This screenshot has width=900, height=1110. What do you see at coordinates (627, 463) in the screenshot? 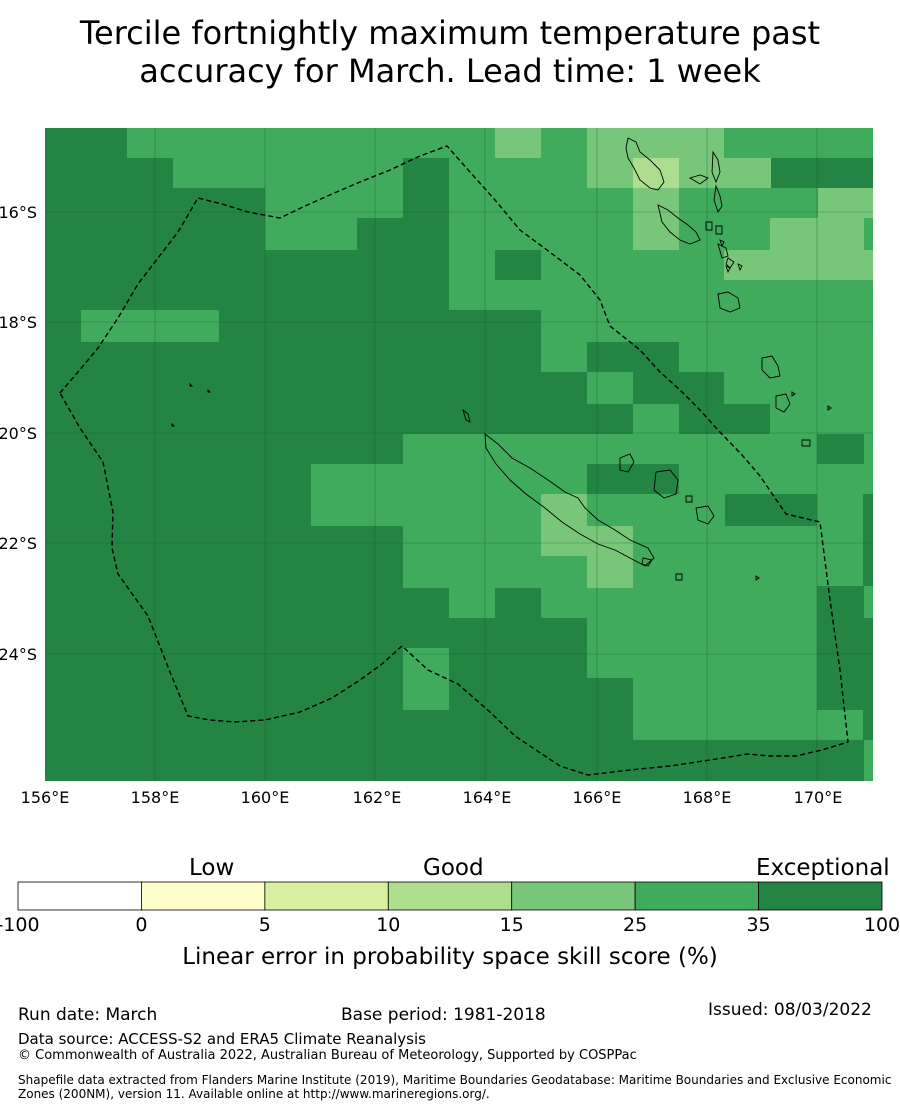
I see `ouvea-island` at bounding box center [627, 463].